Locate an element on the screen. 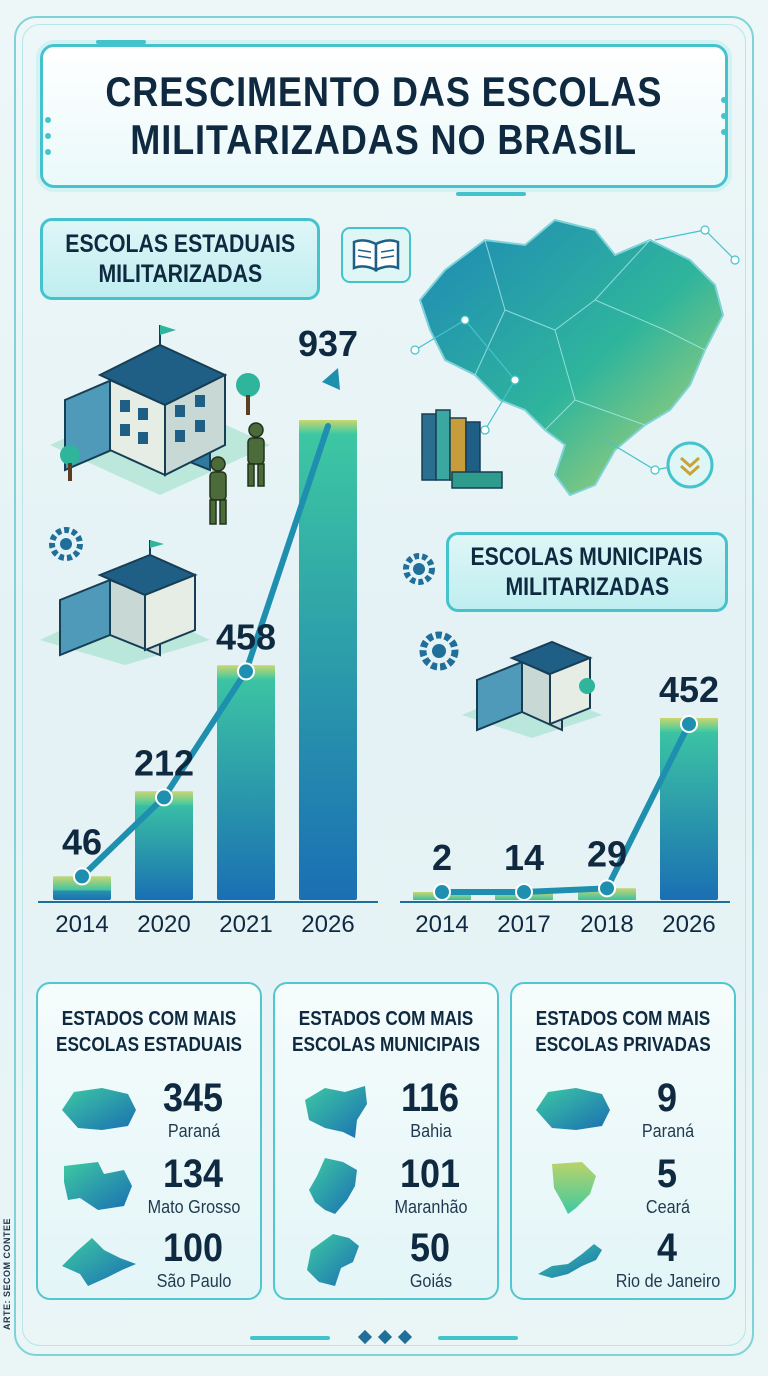 The width and height of the screenshot is (768, 1376). stat-row: 9 Paraná is located at coordinates (623, 1116).